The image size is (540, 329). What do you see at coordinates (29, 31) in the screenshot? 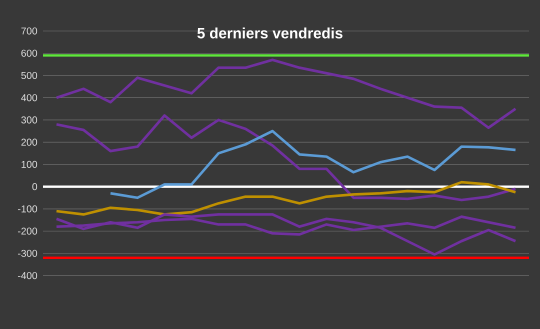
I see `y-tick-label: 700` at bounding box center [29, 31].